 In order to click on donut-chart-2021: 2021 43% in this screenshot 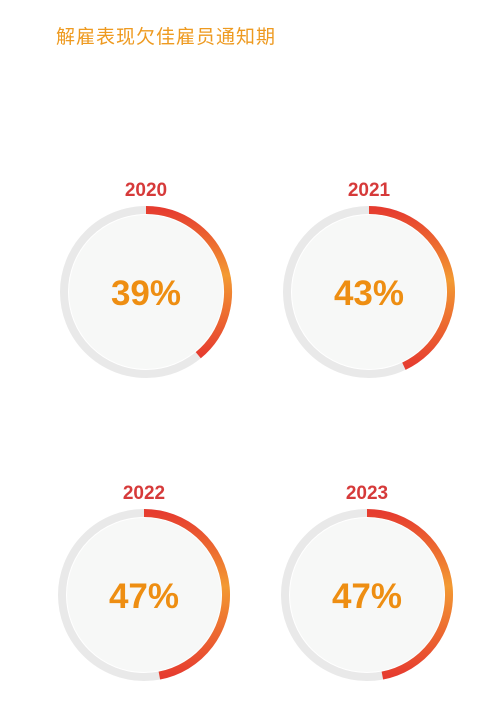, I will do `click(369, 290)`.